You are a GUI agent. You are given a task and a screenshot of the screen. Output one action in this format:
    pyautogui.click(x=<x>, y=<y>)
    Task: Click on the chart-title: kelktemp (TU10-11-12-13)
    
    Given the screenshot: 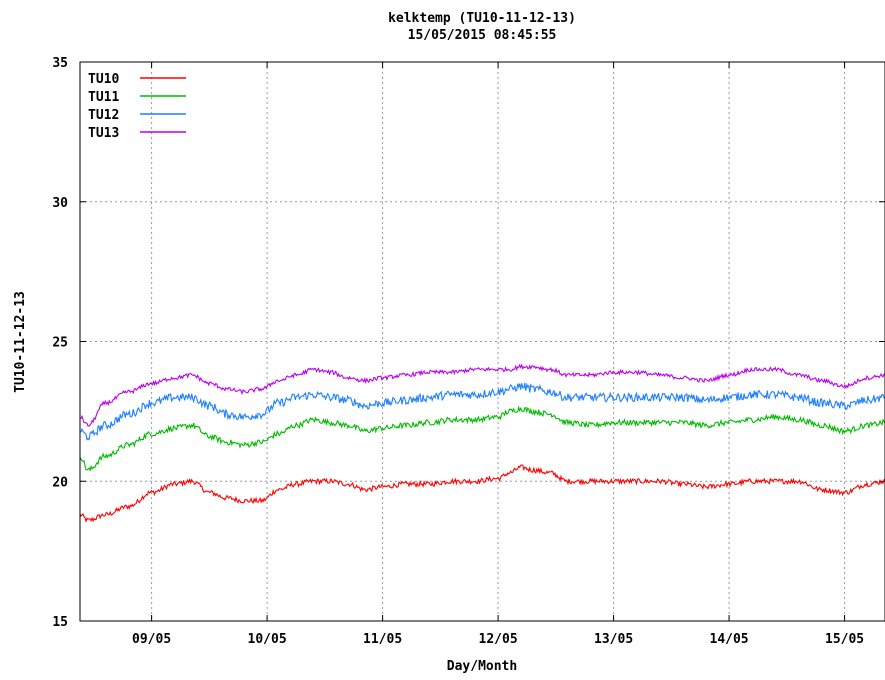 What is the action you would take?
    pyautogui.click(x=482, y=18)
    